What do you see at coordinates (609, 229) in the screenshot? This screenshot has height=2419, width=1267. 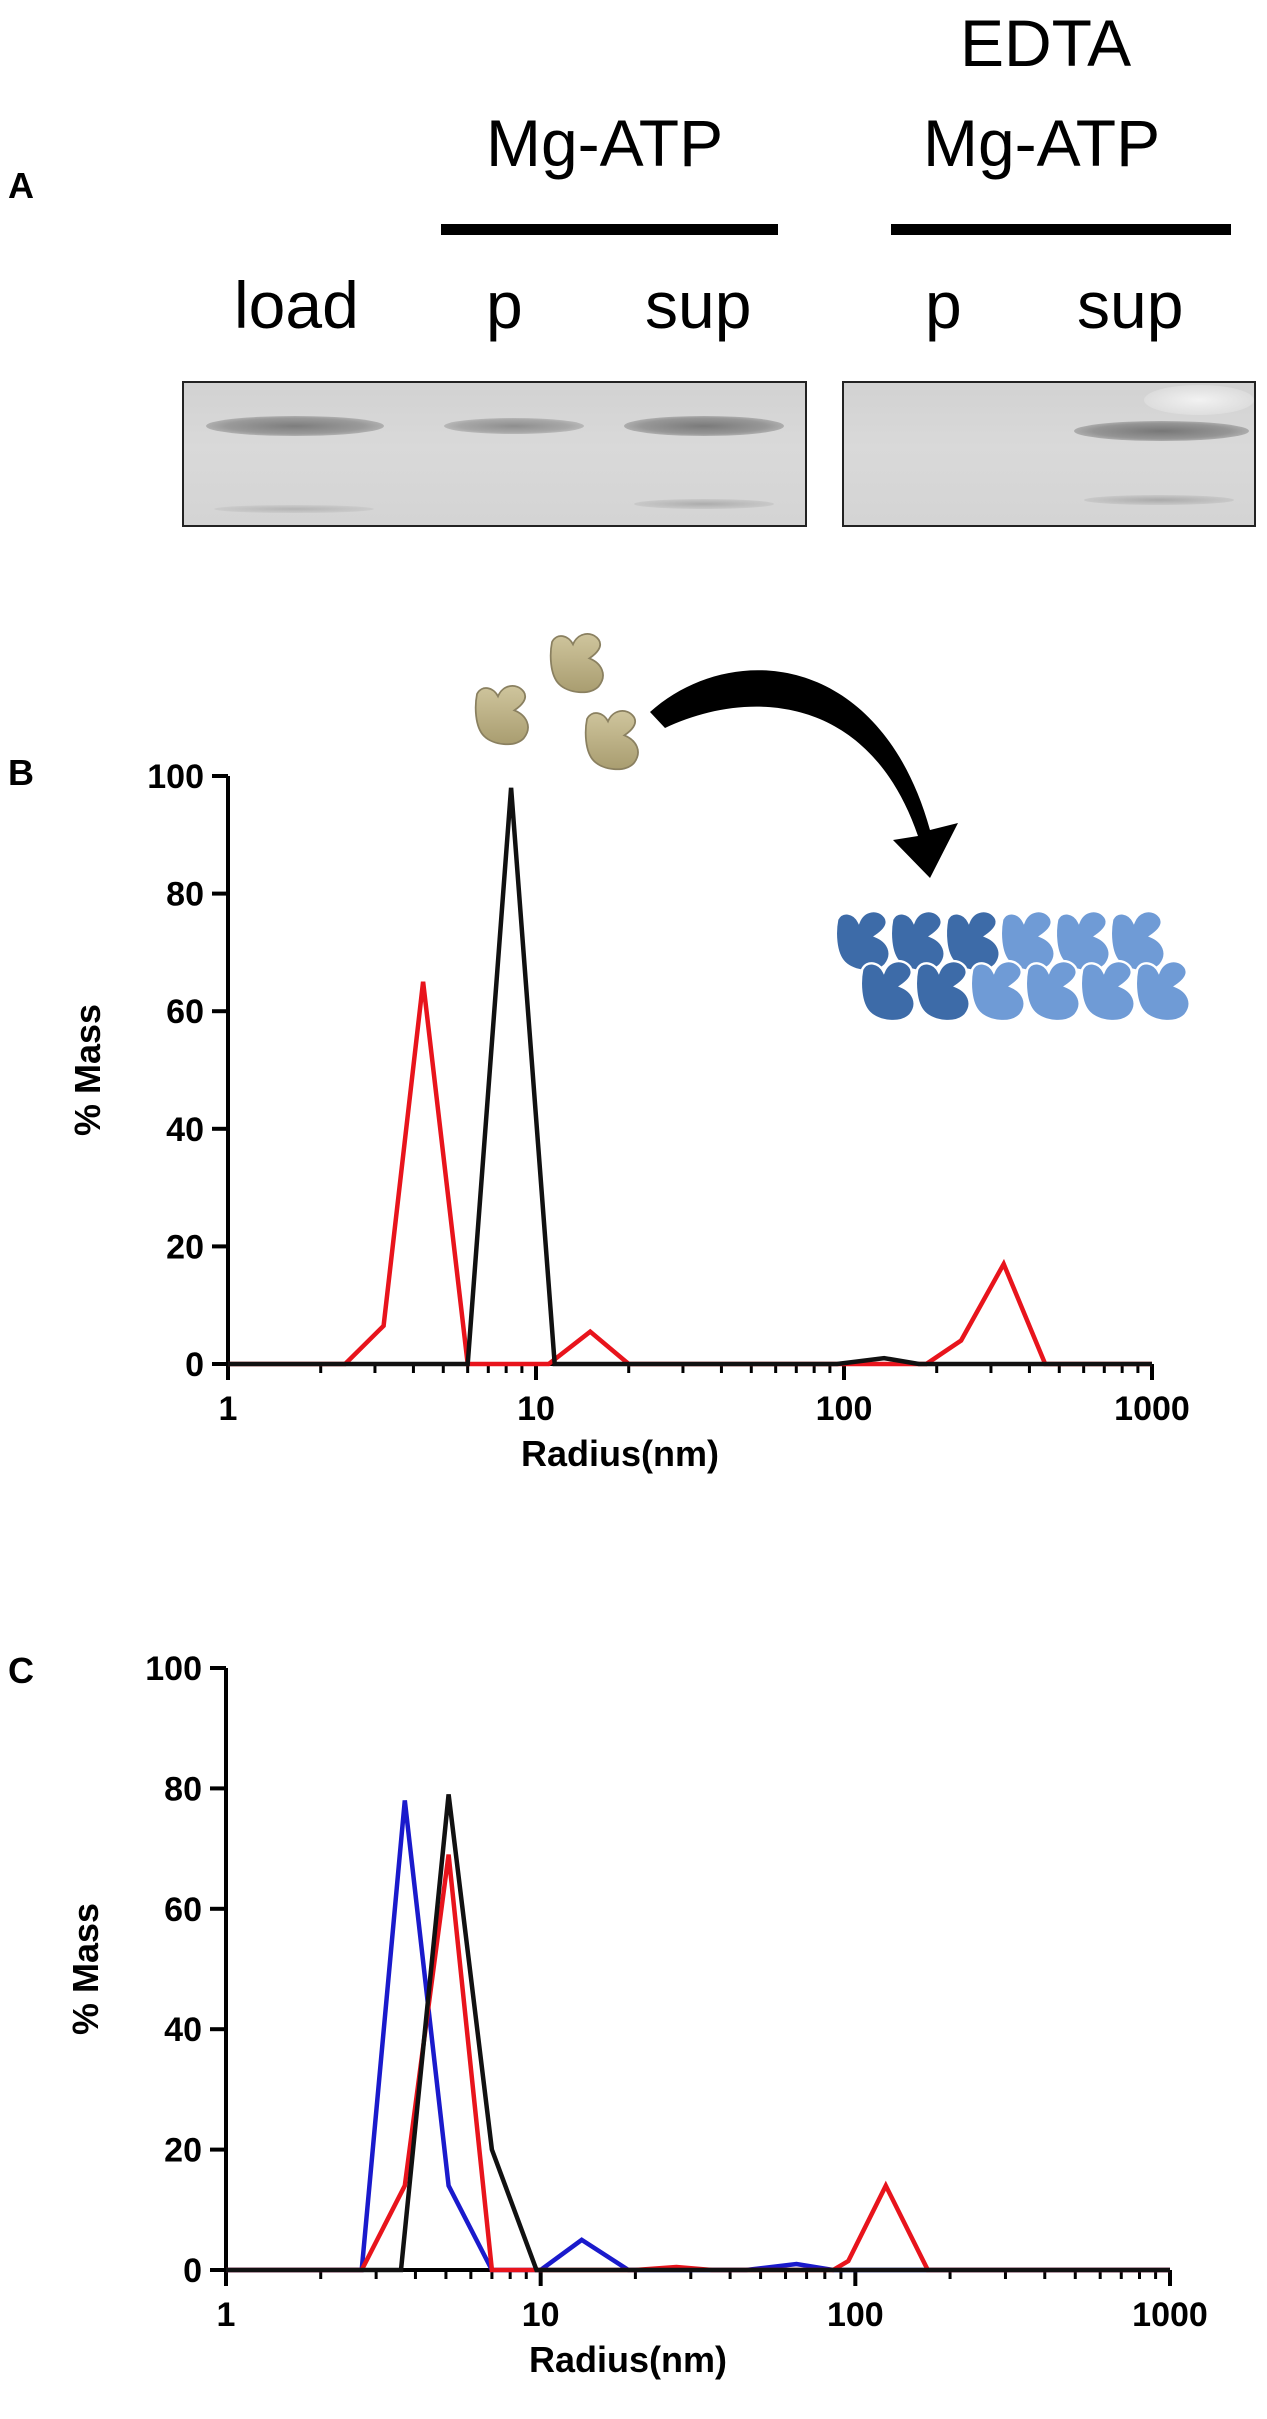 I see `group1-bar` at bounding box center [609, 229].